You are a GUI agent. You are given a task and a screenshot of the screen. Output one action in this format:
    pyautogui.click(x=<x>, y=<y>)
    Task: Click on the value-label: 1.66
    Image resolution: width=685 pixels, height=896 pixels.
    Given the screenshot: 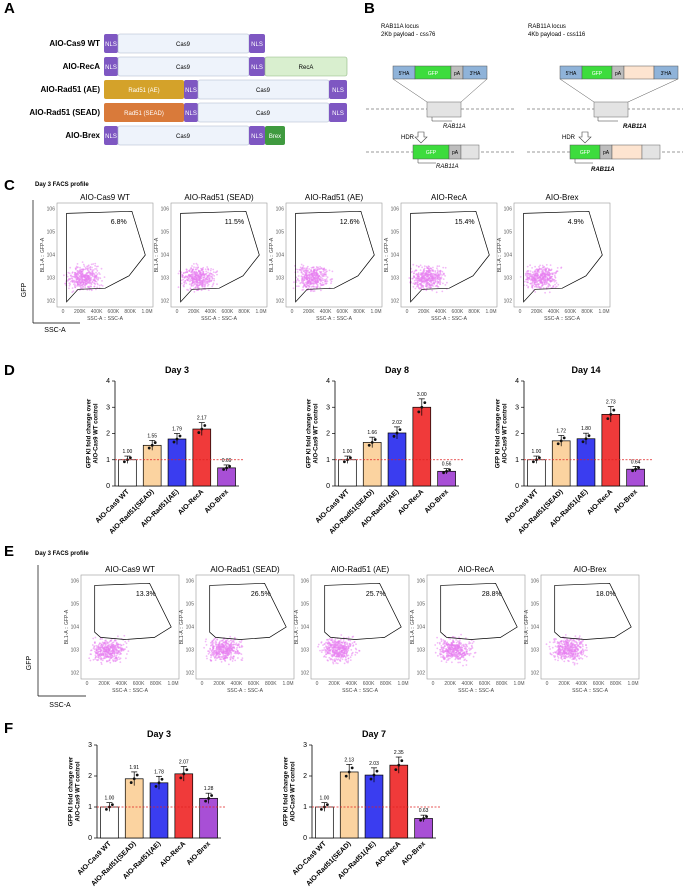 What is the action you would take?
    pyautogui.click(x=372, y=433)
    